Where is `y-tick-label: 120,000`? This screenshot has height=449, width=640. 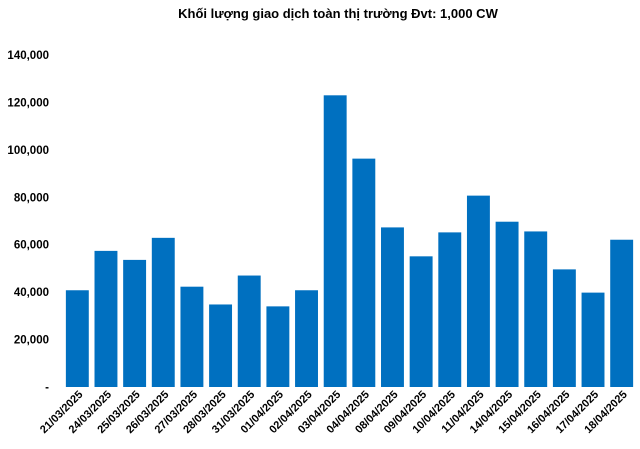
y-tick-label: 120,000 is located at coordinates (28, 103).